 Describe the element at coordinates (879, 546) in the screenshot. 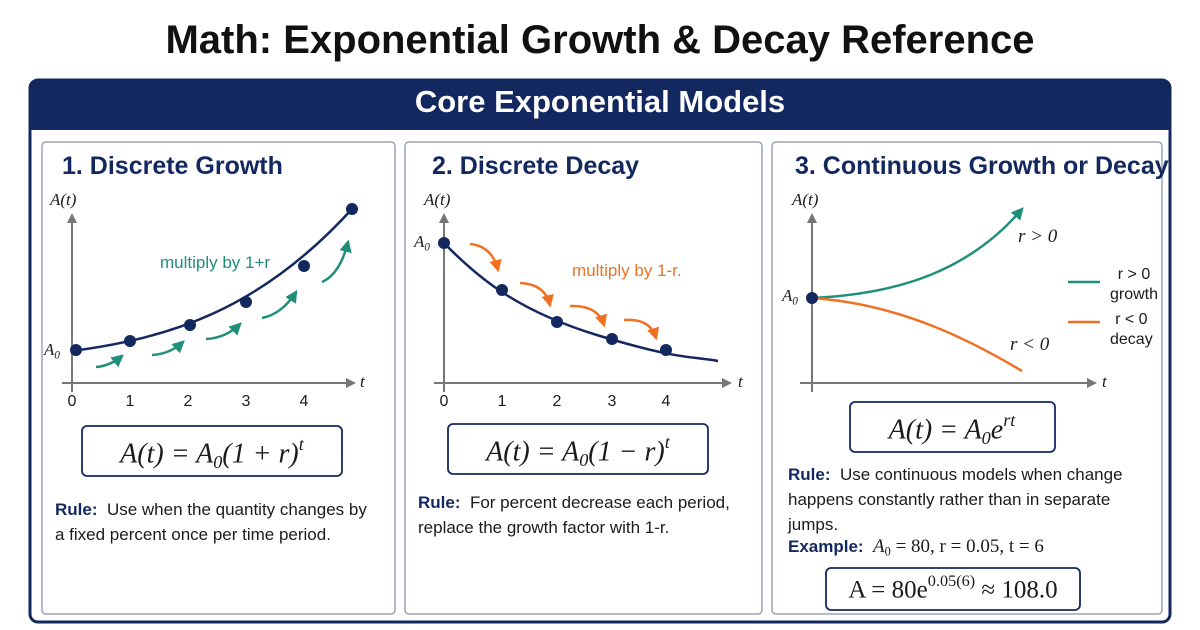

I see `example-base: A` at that location.